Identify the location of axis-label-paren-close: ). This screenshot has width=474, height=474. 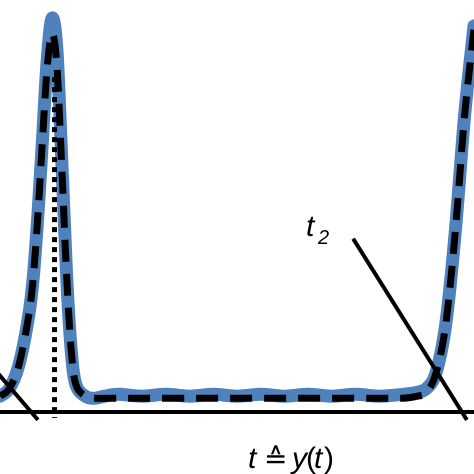
(329, 458).